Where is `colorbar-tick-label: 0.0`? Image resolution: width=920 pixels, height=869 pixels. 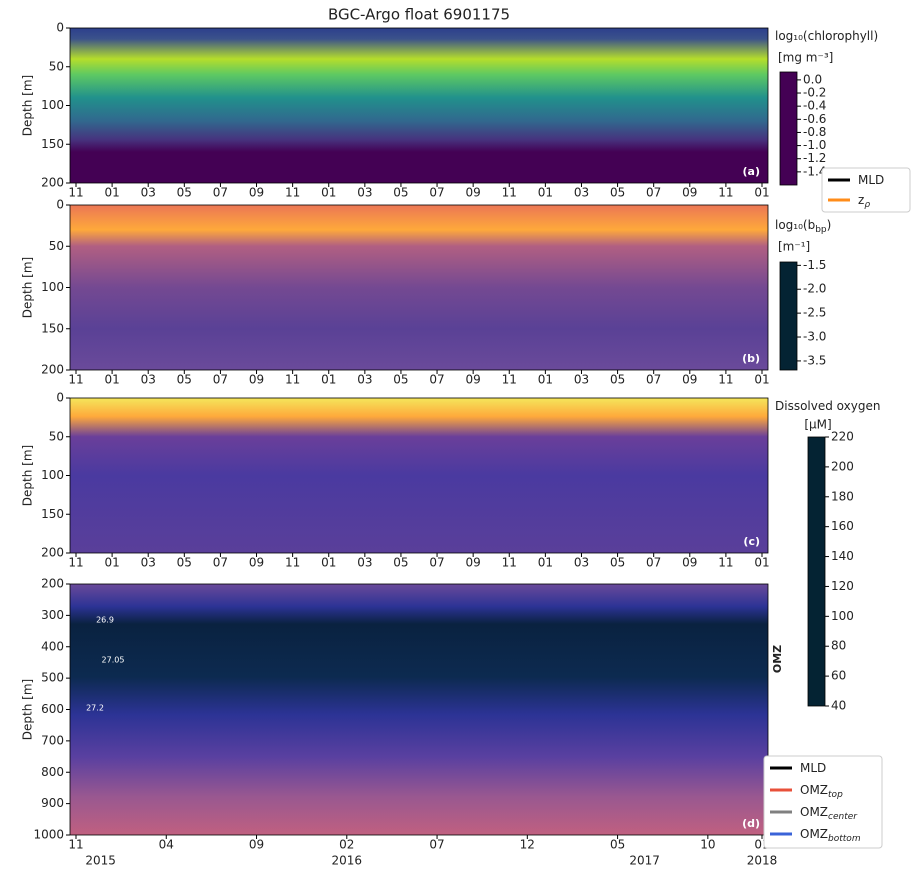
colorbar-tick-label: 0.0 is located at coordinates (812, 79).